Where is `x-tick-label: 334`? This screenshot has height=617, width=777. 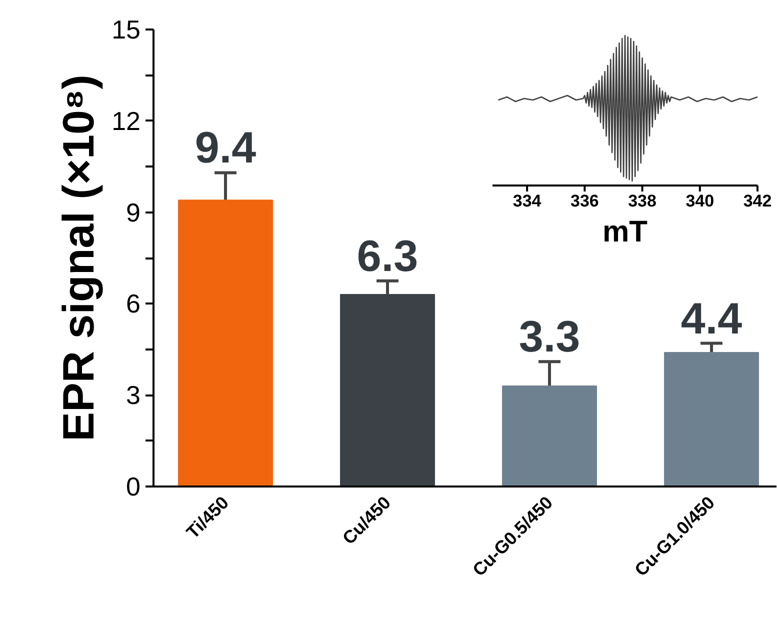 x-tick-label: 334 is located at coordinates (527, 201).